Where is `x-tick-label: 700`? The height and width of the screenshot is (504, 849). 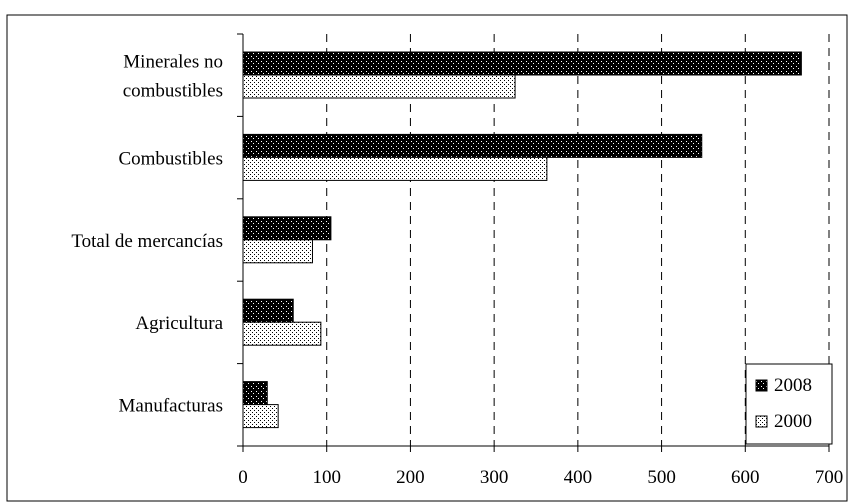
x-tick-label: 700 is located at coordinates (829, 477).